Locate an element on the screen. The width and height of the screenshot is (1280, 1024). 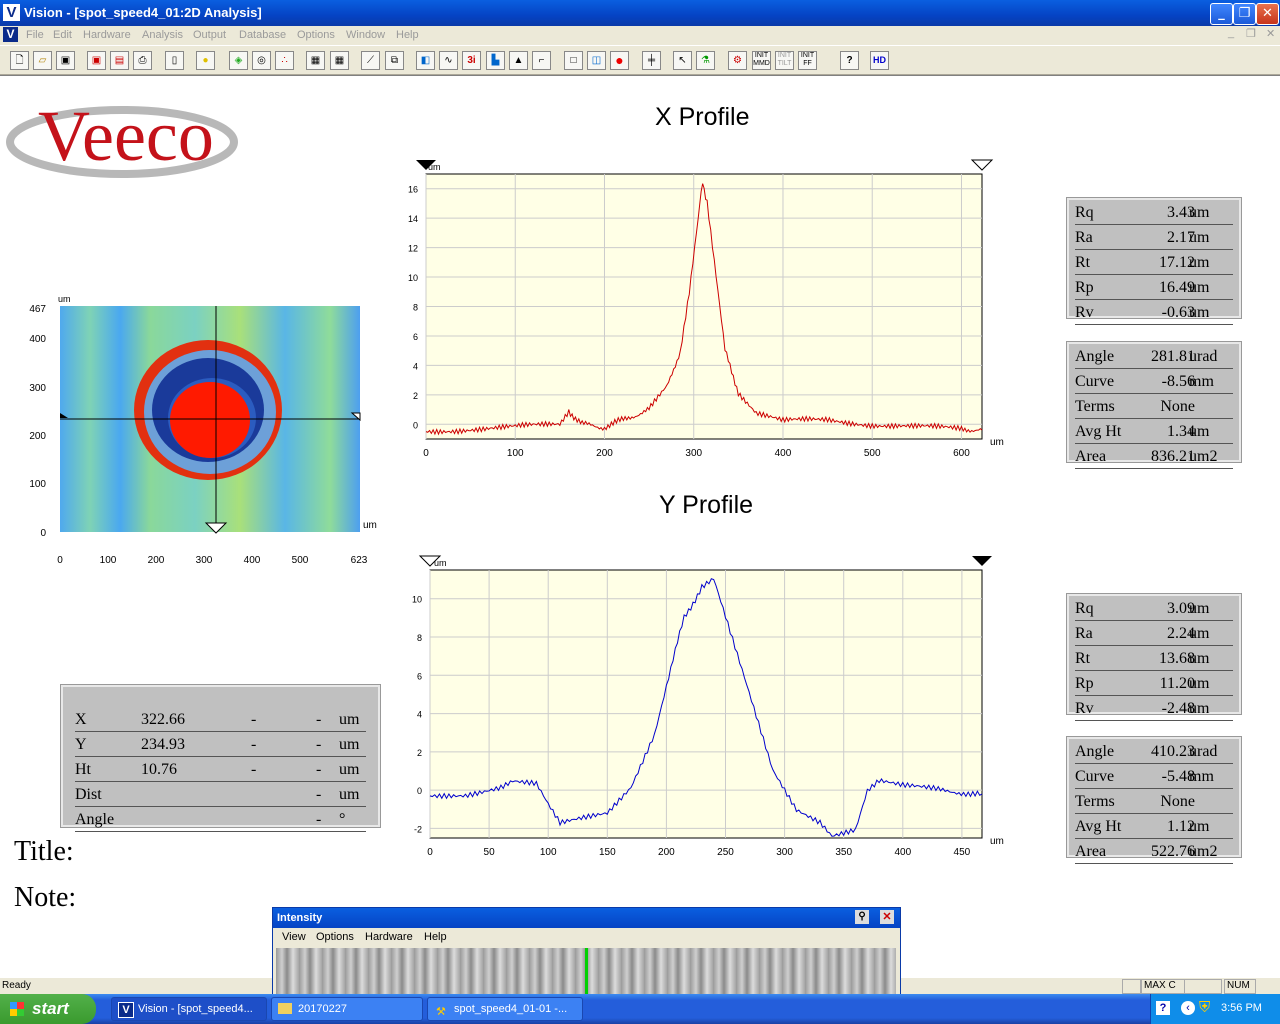
cursor-label: X is located at coordinates (81, 719).